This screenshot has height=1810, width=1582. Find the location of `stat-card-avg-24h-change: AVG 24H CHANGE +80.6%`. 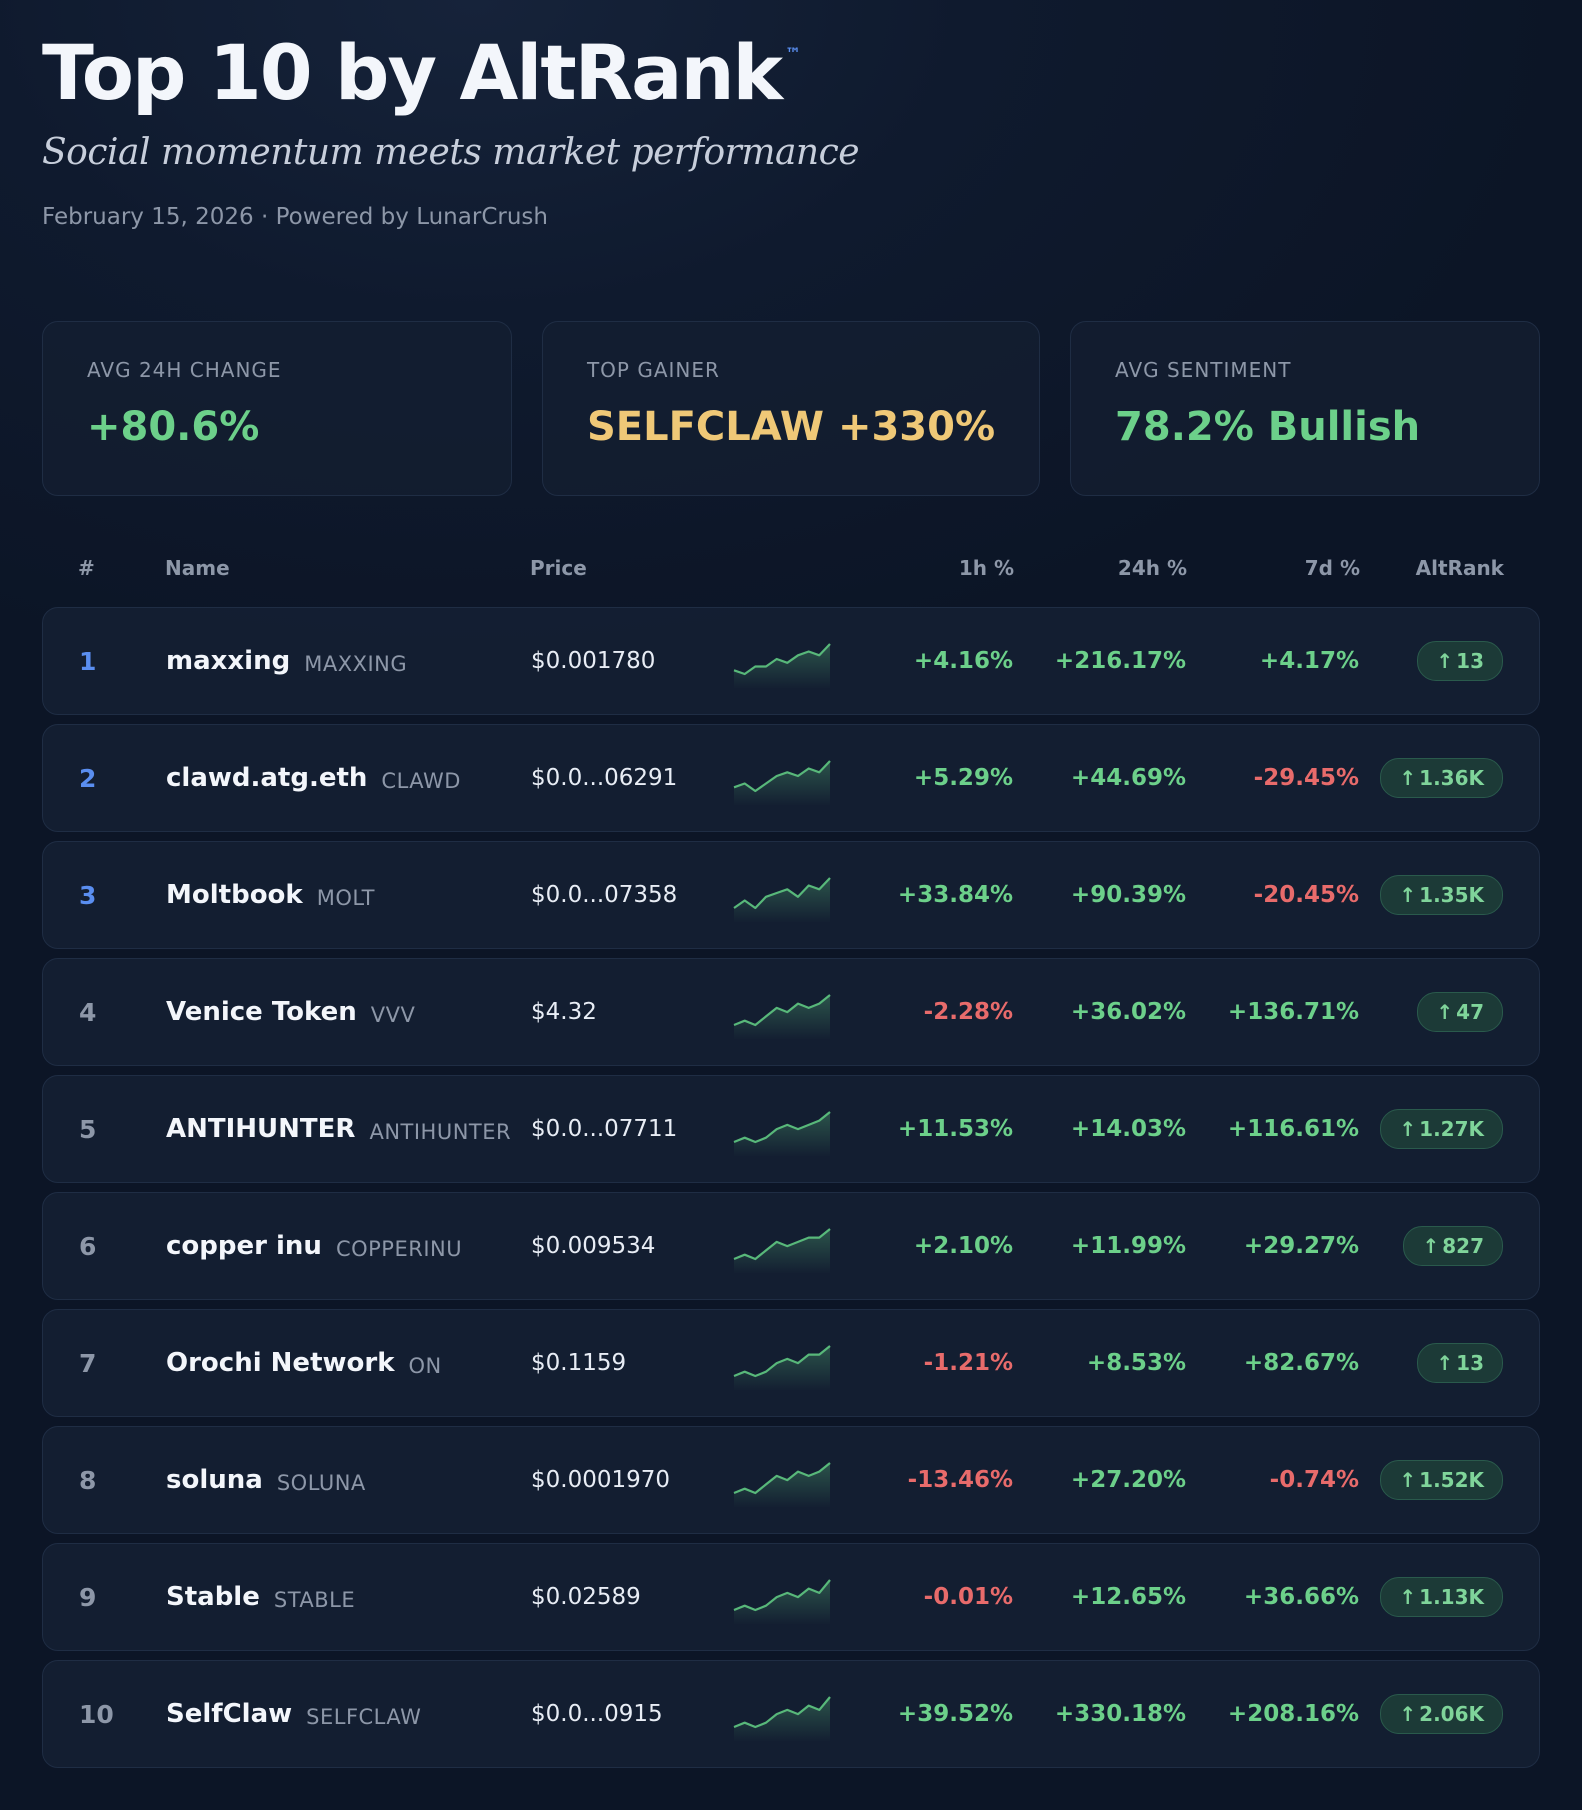

stat-card-avg-24h-change: AVG 24H CHANGE +80.6% is located at coordinates (277, 408).